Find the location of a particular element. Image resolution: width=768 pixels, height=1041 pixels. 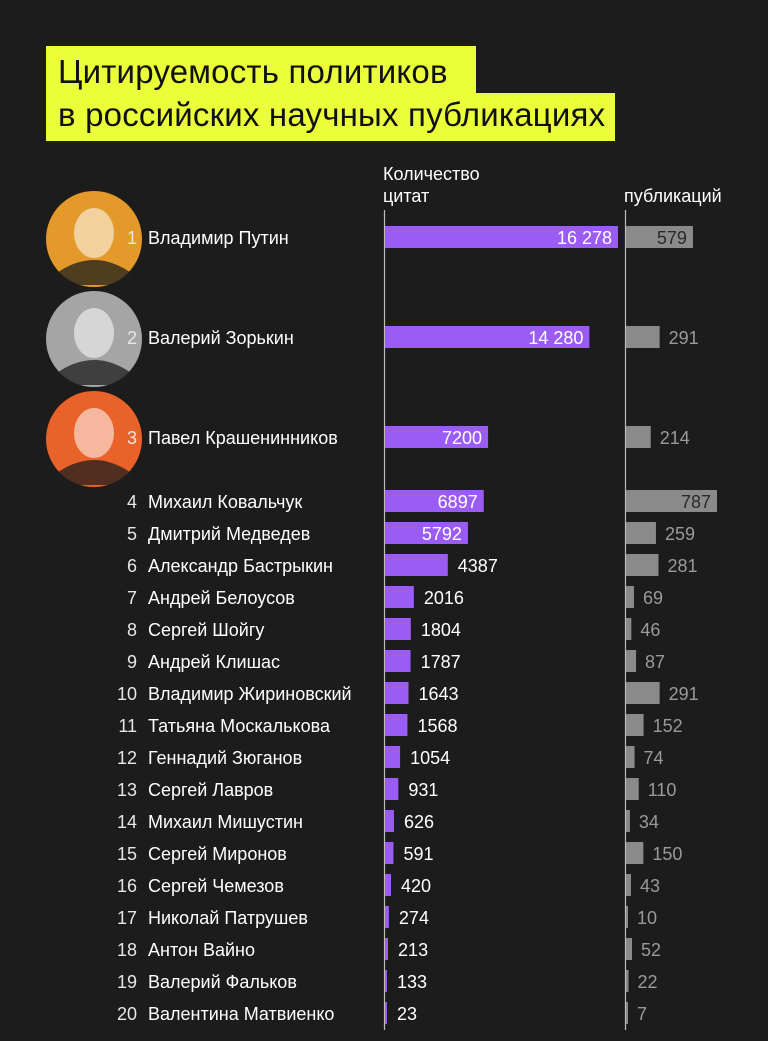

politician-name: Геннадий Зюганов is located at coordinates (225, 758).